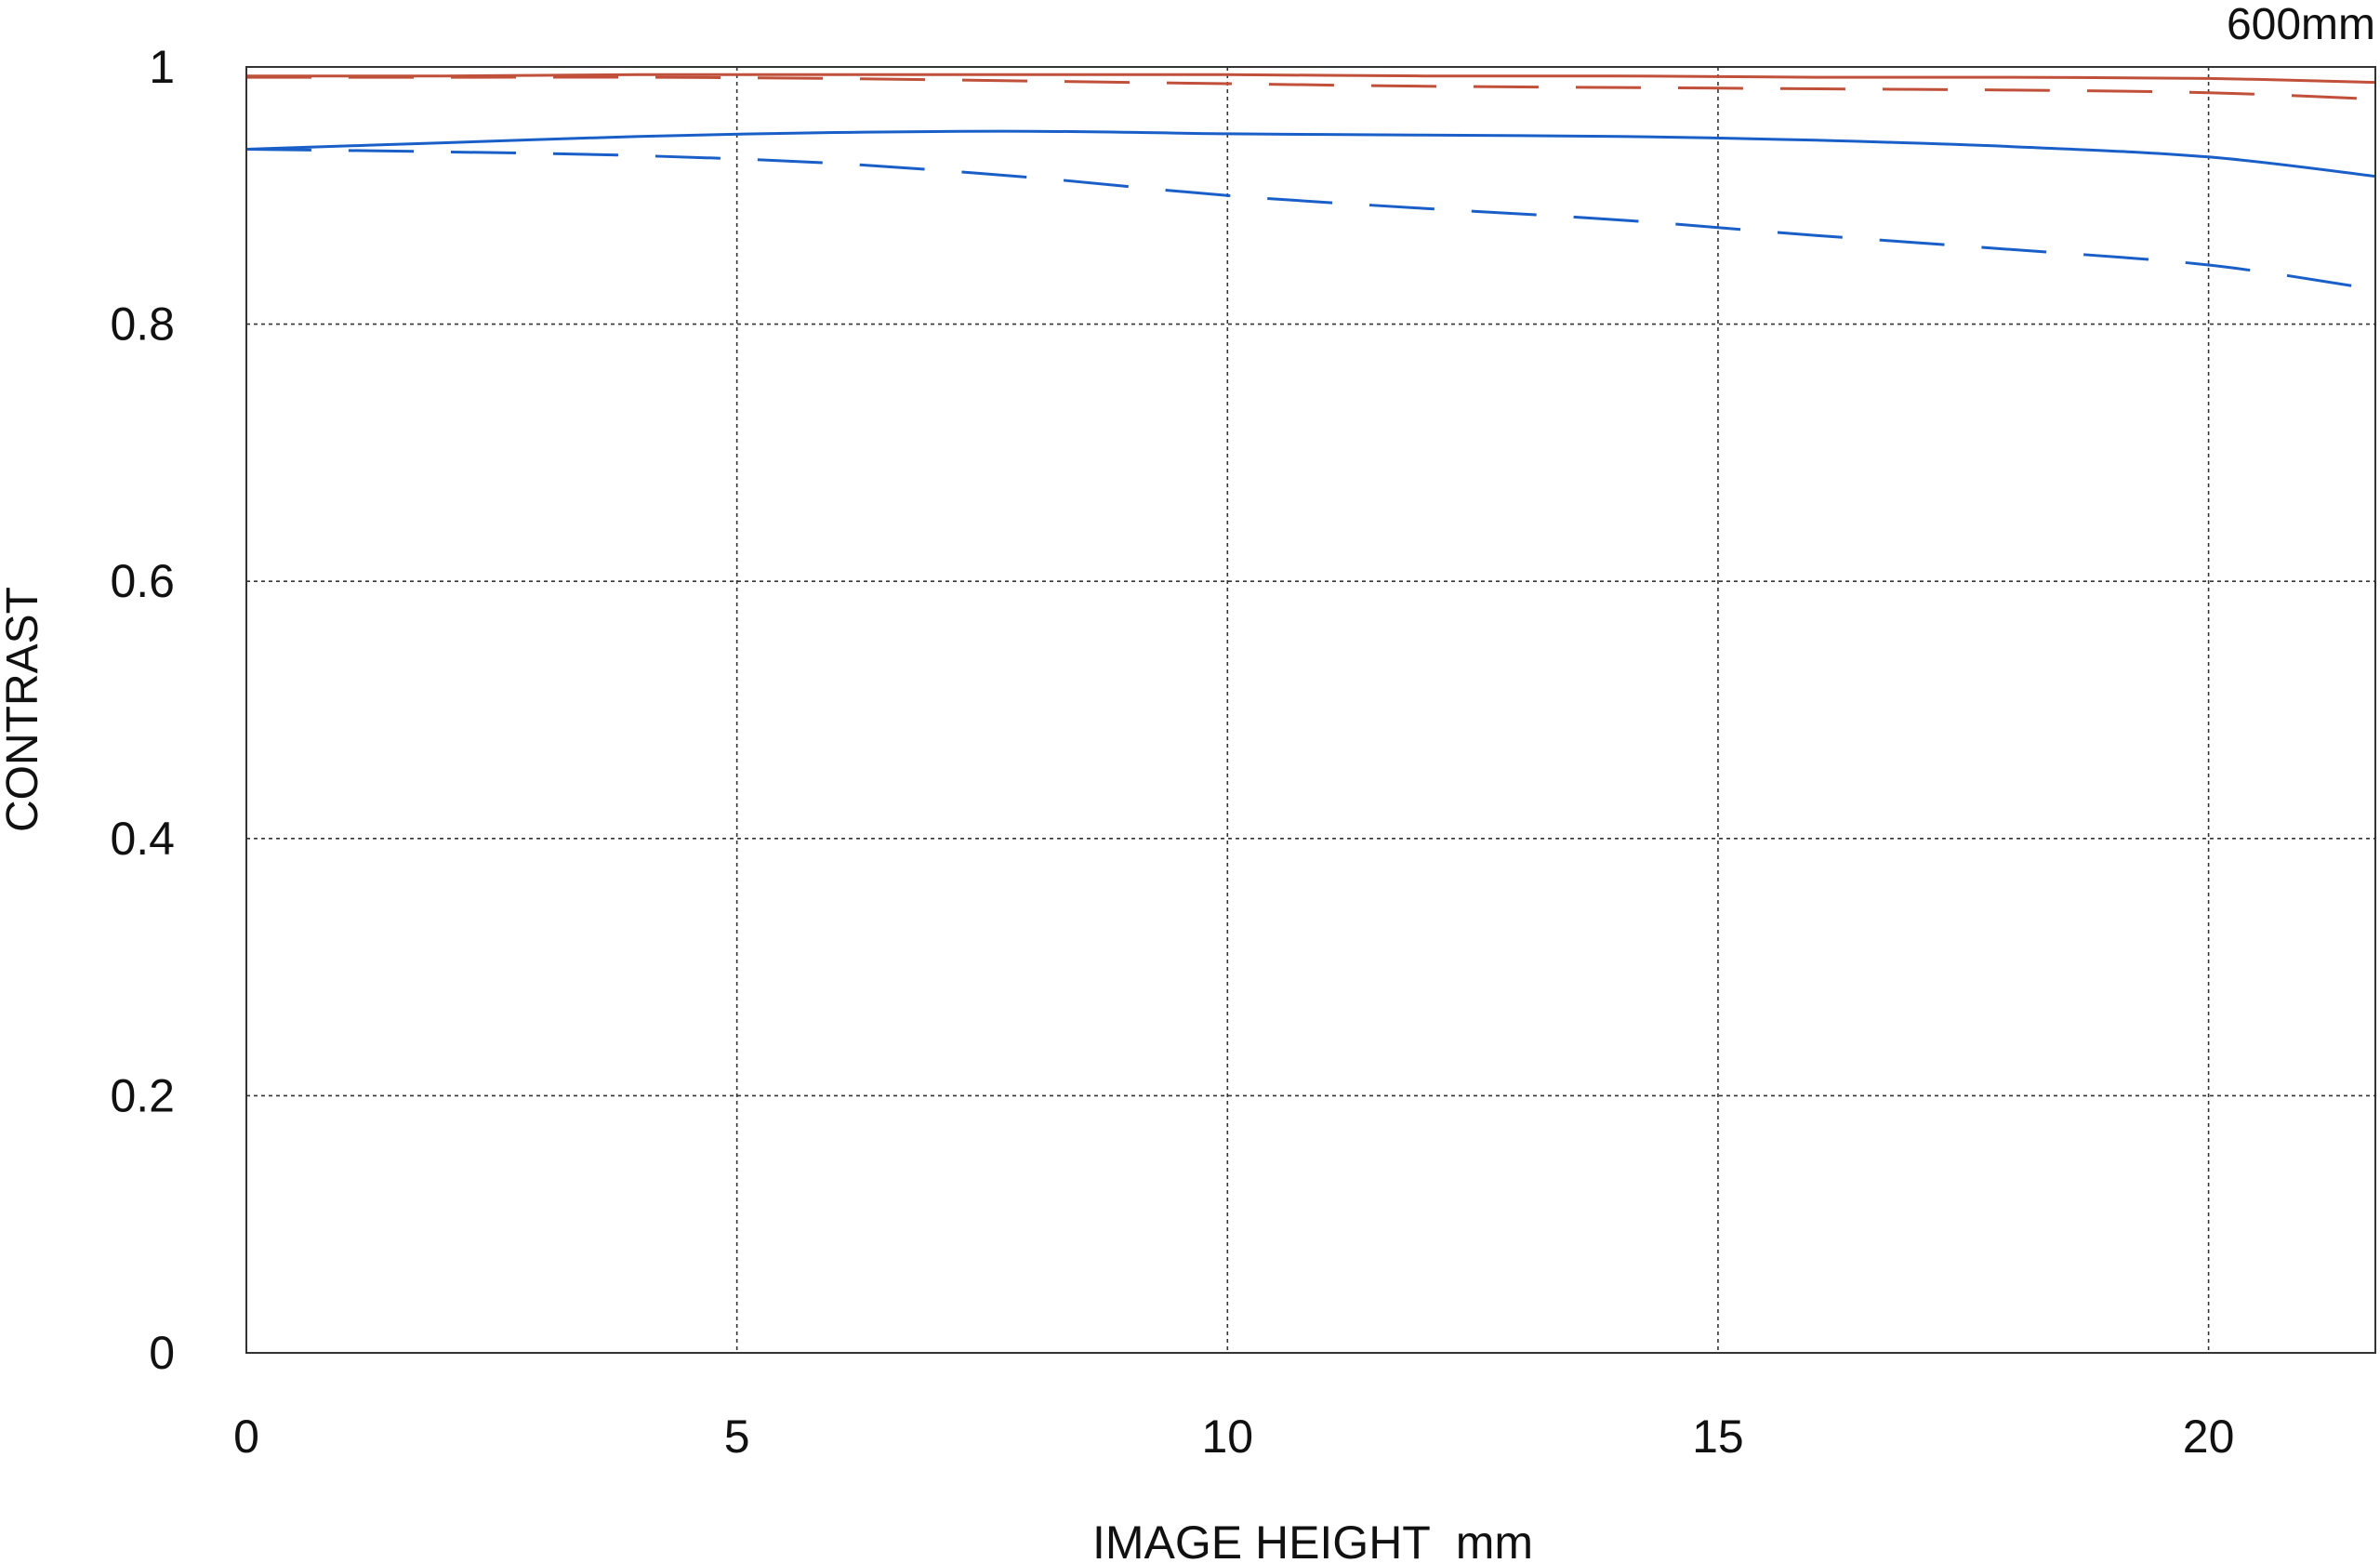 The width and height of the screenshot is (2380, 1563). Describe the element at coordinates (162, 1353) in the screenshot. I see `y-tick-label: 0` at that location.